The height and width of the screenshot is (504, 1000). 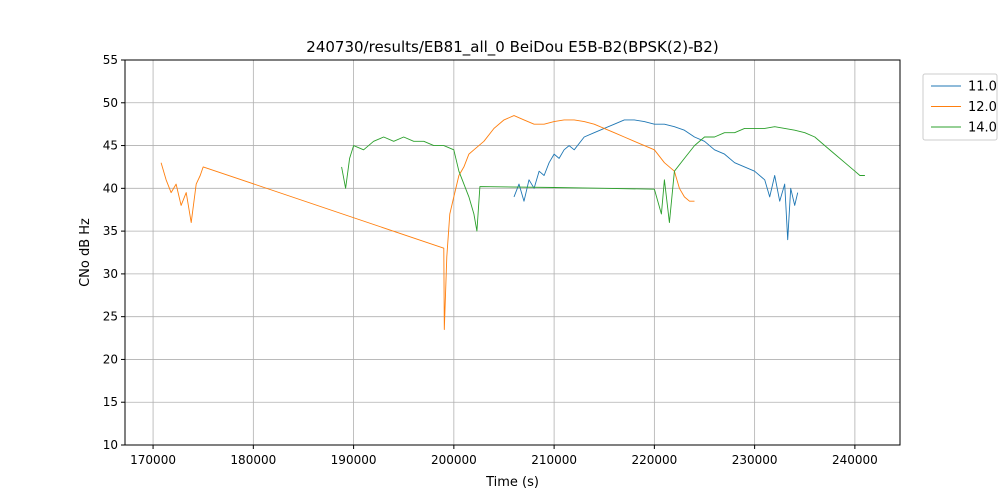 What do you see at coordinates (454, 460) in the screenshot?
I see `x-tick-label: 200000` at bounding box center [454, 460].